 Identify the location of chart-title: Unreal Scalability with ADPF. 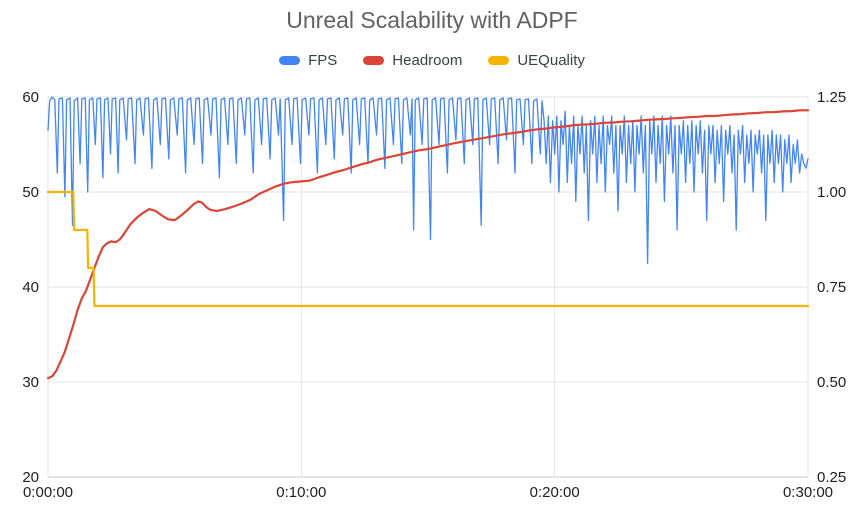
(432, 20).